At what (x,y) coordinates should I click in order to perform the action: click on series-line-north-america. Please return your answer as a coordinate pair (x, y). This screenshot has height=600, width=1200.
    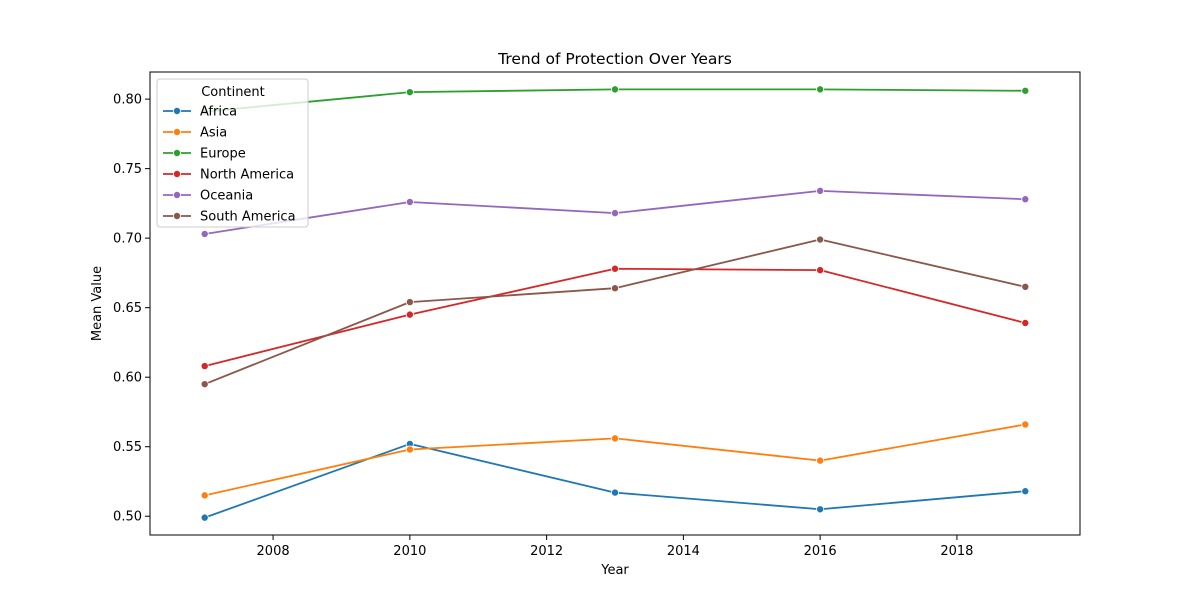
    Looking at the image, I should click on (615, 317).